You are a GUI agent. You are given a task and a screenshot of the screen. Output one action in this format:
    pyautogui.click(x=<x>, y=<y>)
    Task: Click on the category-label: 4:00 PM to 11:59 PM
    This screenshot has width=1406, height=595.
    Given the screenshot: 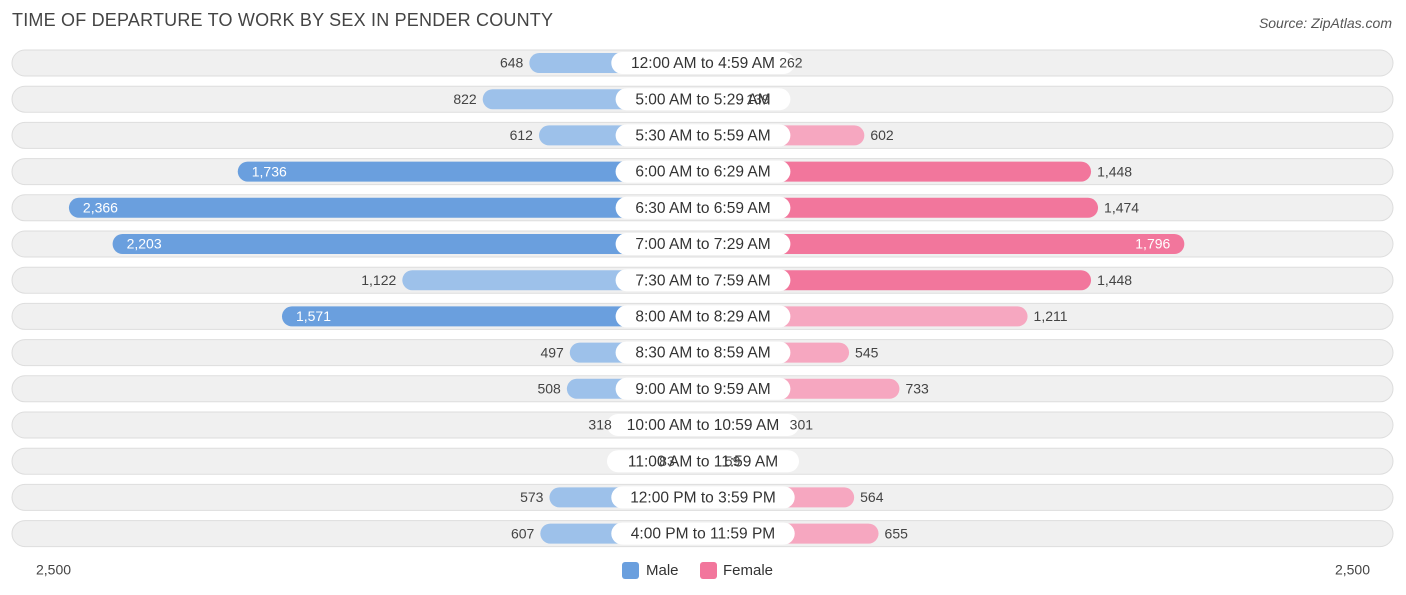 What is the action you would take?
    pyautogui.click(x=703, y=534)
    